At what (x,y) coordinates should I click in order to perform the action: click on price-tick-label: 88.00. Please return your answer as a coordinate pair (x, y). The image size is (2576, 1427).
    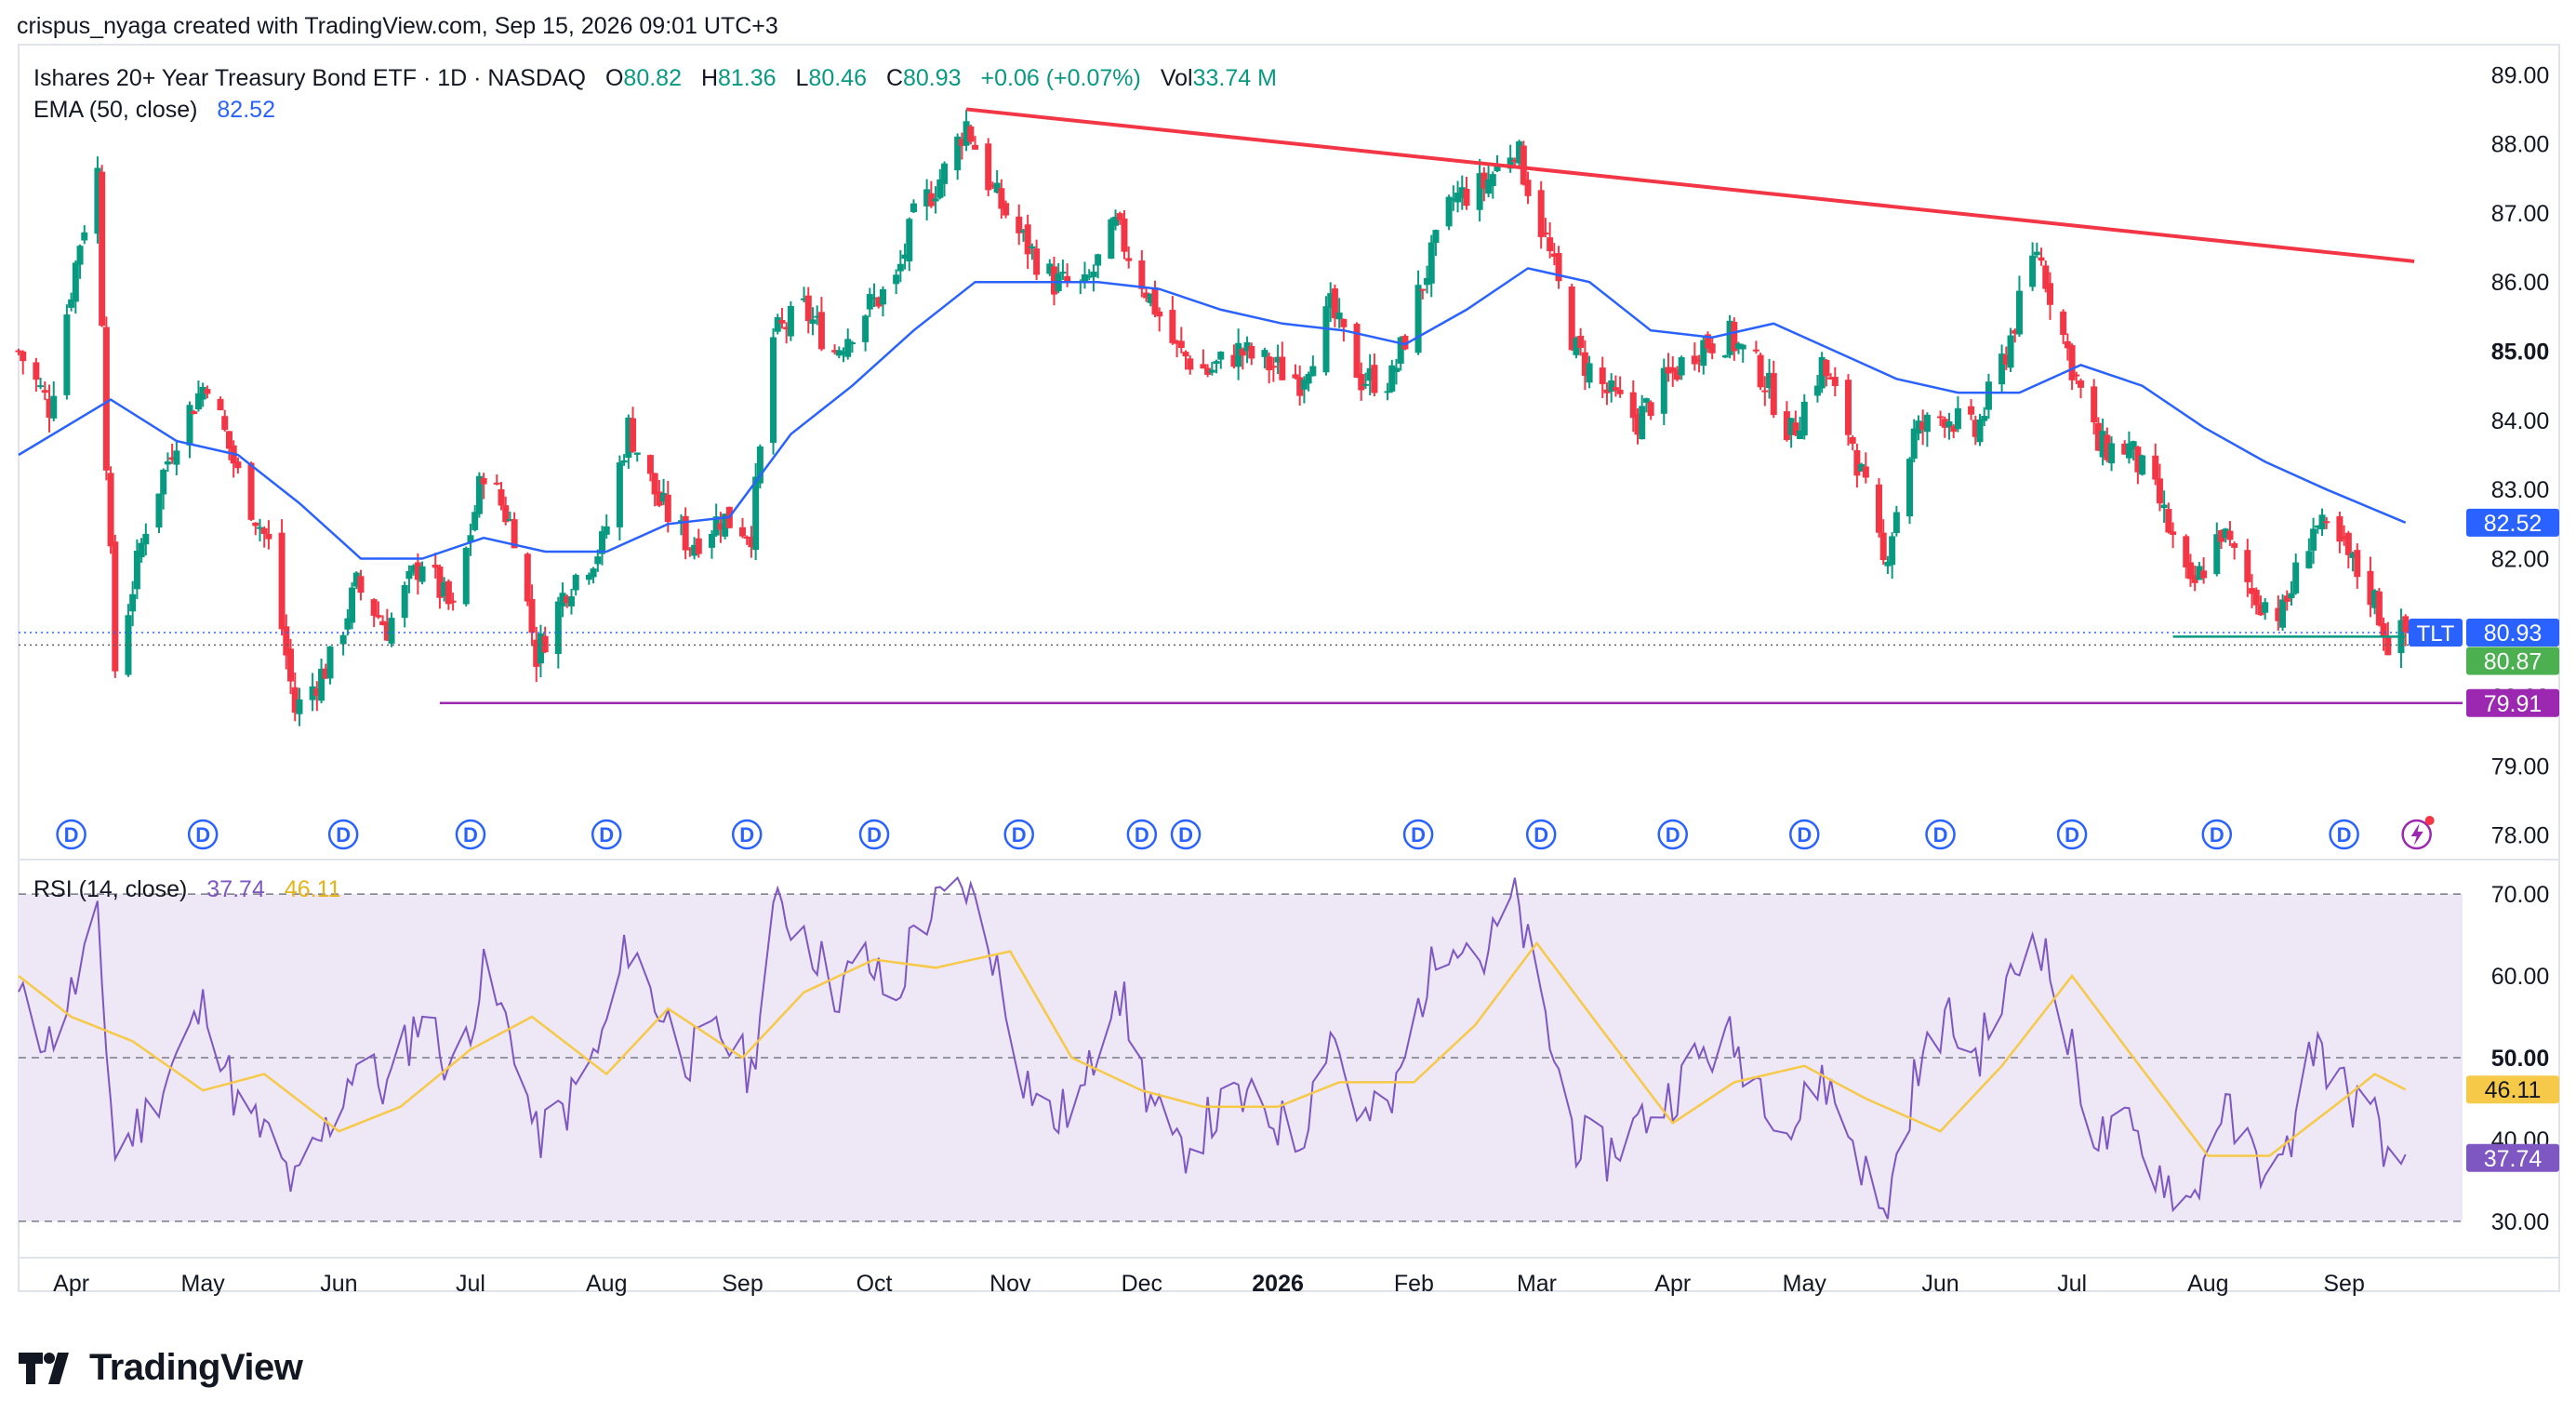
    Looking at the image, I should click on (2520, 145).